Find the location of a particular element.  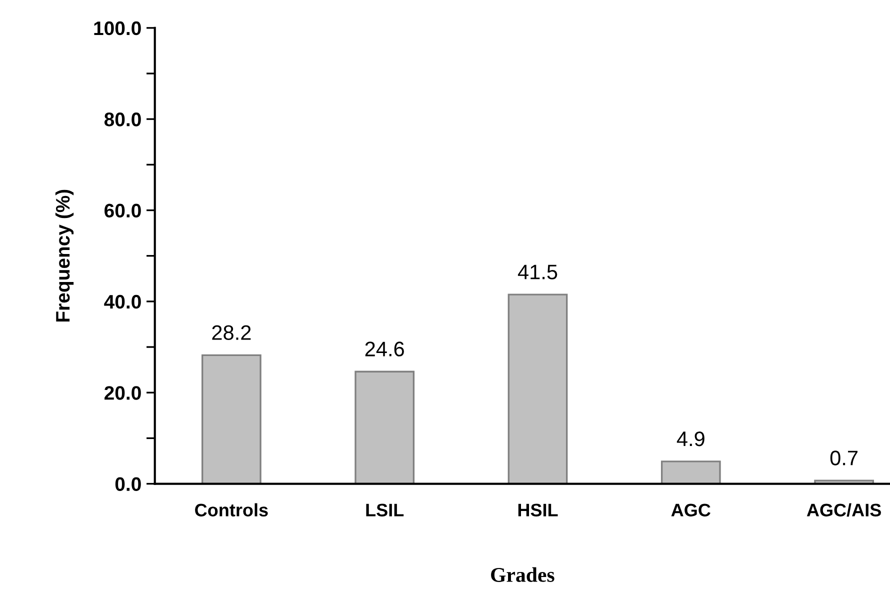

data-label: 4.9 is located at coordinates (690, 438).